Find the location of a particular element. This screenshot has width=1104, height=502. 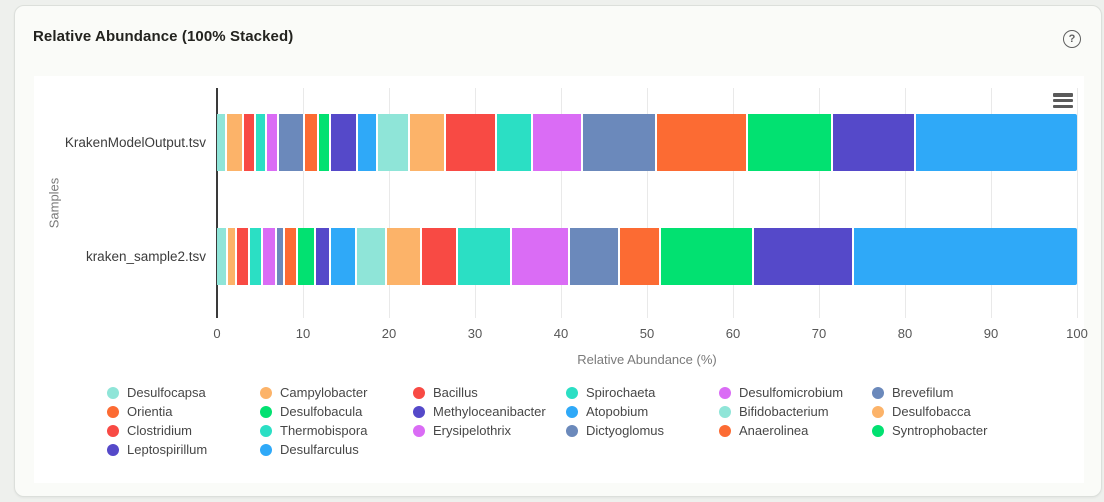

y-category-label: KrakenModelOutput.tsv is located at coordinates (135, 142).